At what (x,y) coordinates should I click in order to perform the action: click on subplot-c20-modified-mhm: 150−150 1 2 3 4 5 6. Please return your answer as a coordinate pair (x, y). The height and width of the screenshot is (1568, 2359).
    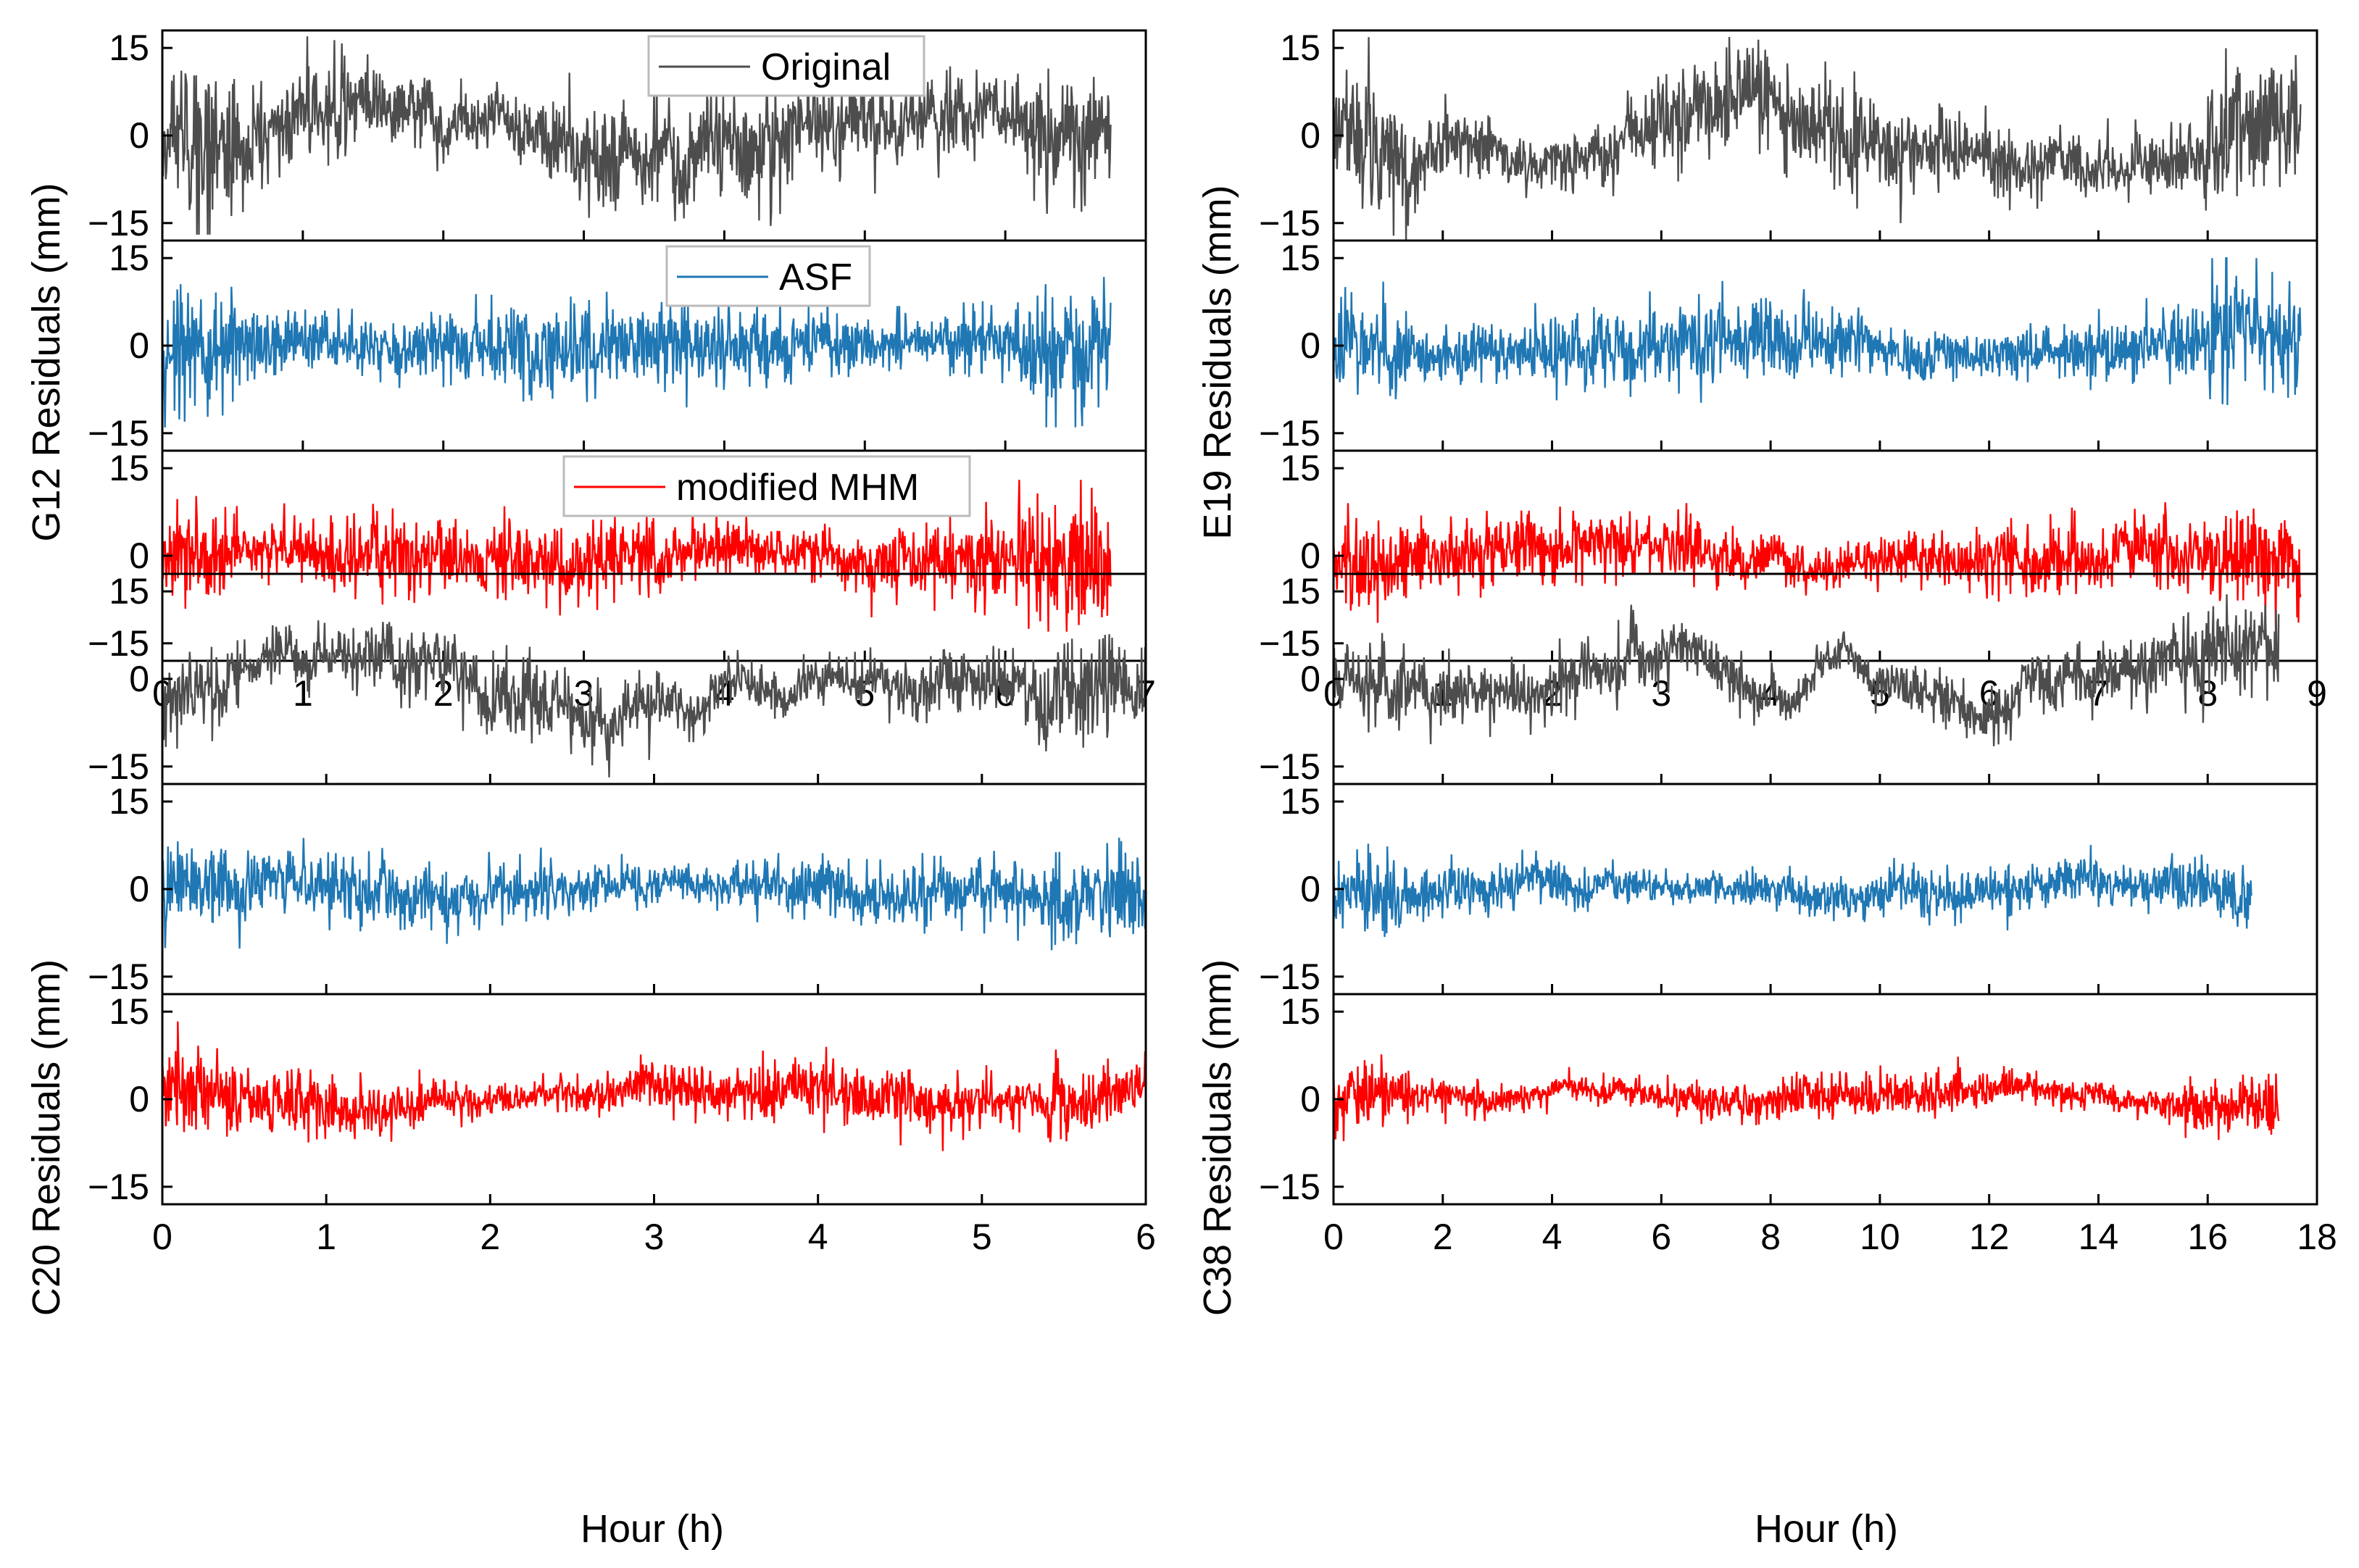
    Looking at the image, I should click on (622, 1124).